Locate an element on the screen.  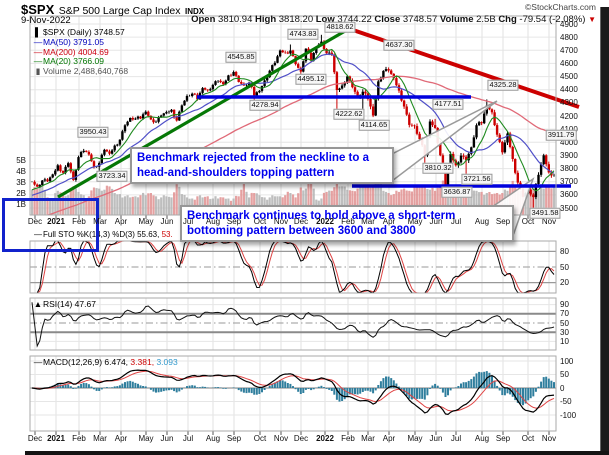
price-axis-tick: 4300 is located at coordinates (569, 103).